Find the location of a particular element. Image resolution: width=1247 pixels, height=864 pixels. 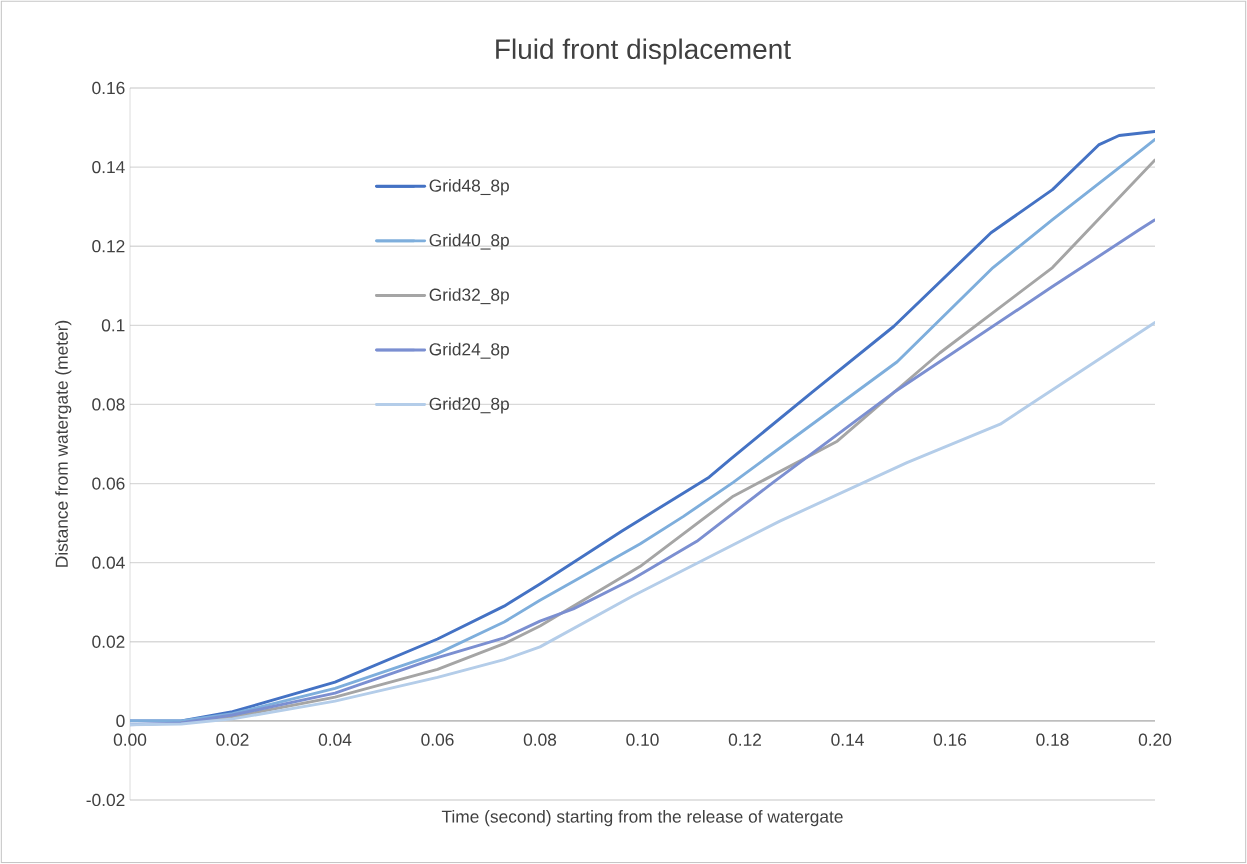

x-tick-label: 0.10 is located at coordinates (642, 739).